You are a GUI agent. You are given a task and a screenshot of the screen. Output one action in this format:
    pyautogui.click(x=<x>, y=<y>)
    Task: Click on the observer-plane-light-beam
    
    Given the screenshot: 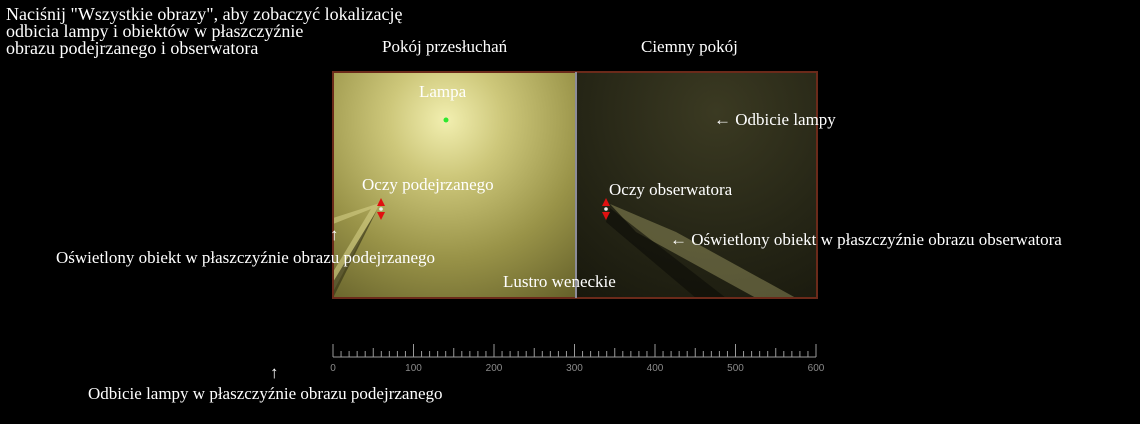 What is the action you would take?
    pyautogui.click(x=703, y=251)
    